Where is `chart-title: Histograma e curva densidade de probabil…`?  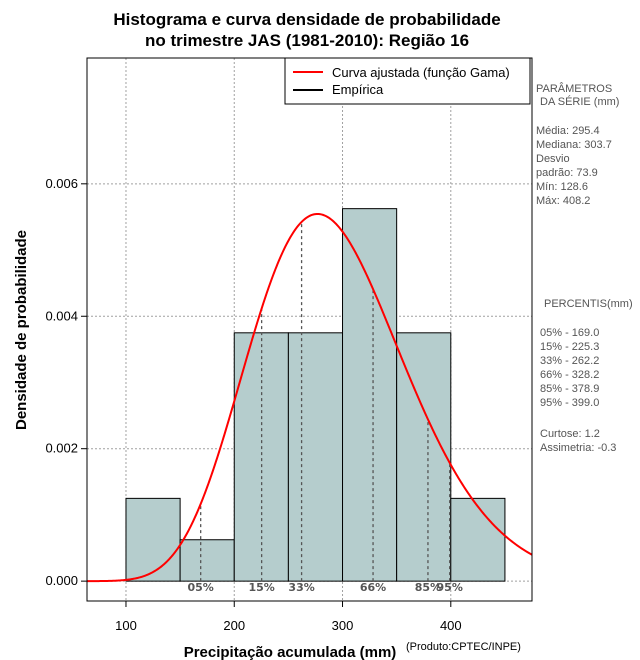
chart-title: Histograma e curva densidade de probabil… is located at coordinates (306, 30).